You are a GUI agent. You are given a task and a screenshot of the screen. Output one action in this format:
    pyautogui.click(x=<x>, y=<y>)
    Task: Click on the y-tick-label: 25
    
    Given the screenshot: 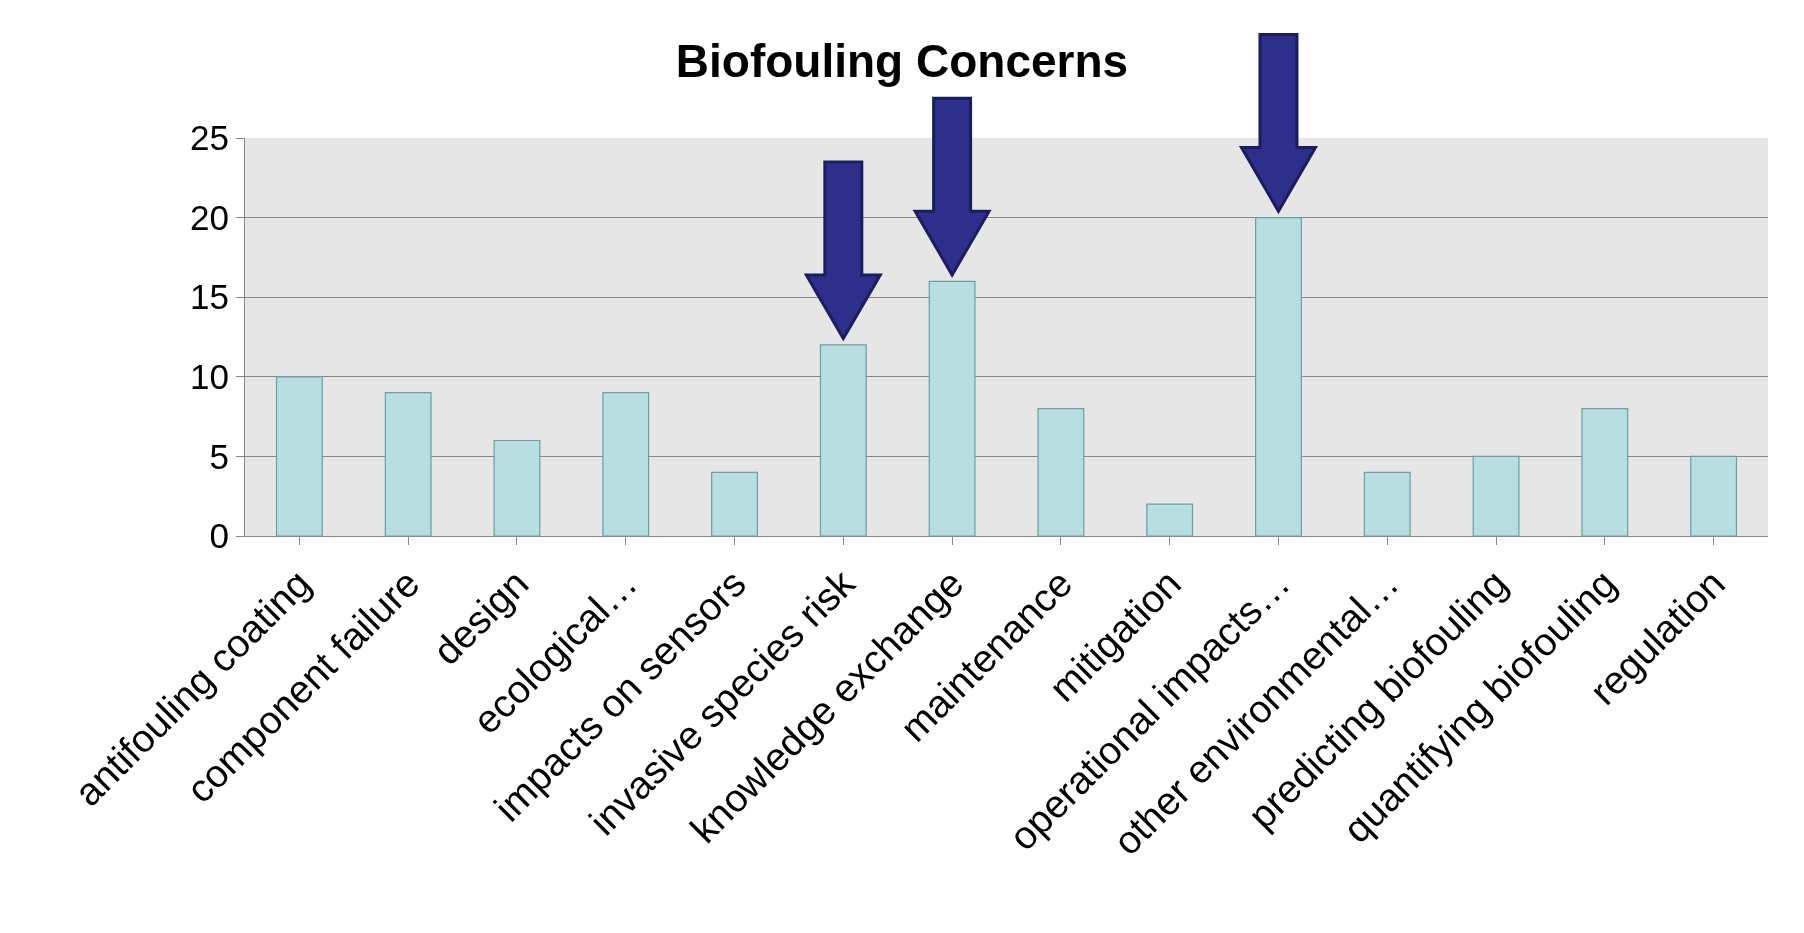 What is the action you would take?
    pyautogui.click(x=209, y=138)
    